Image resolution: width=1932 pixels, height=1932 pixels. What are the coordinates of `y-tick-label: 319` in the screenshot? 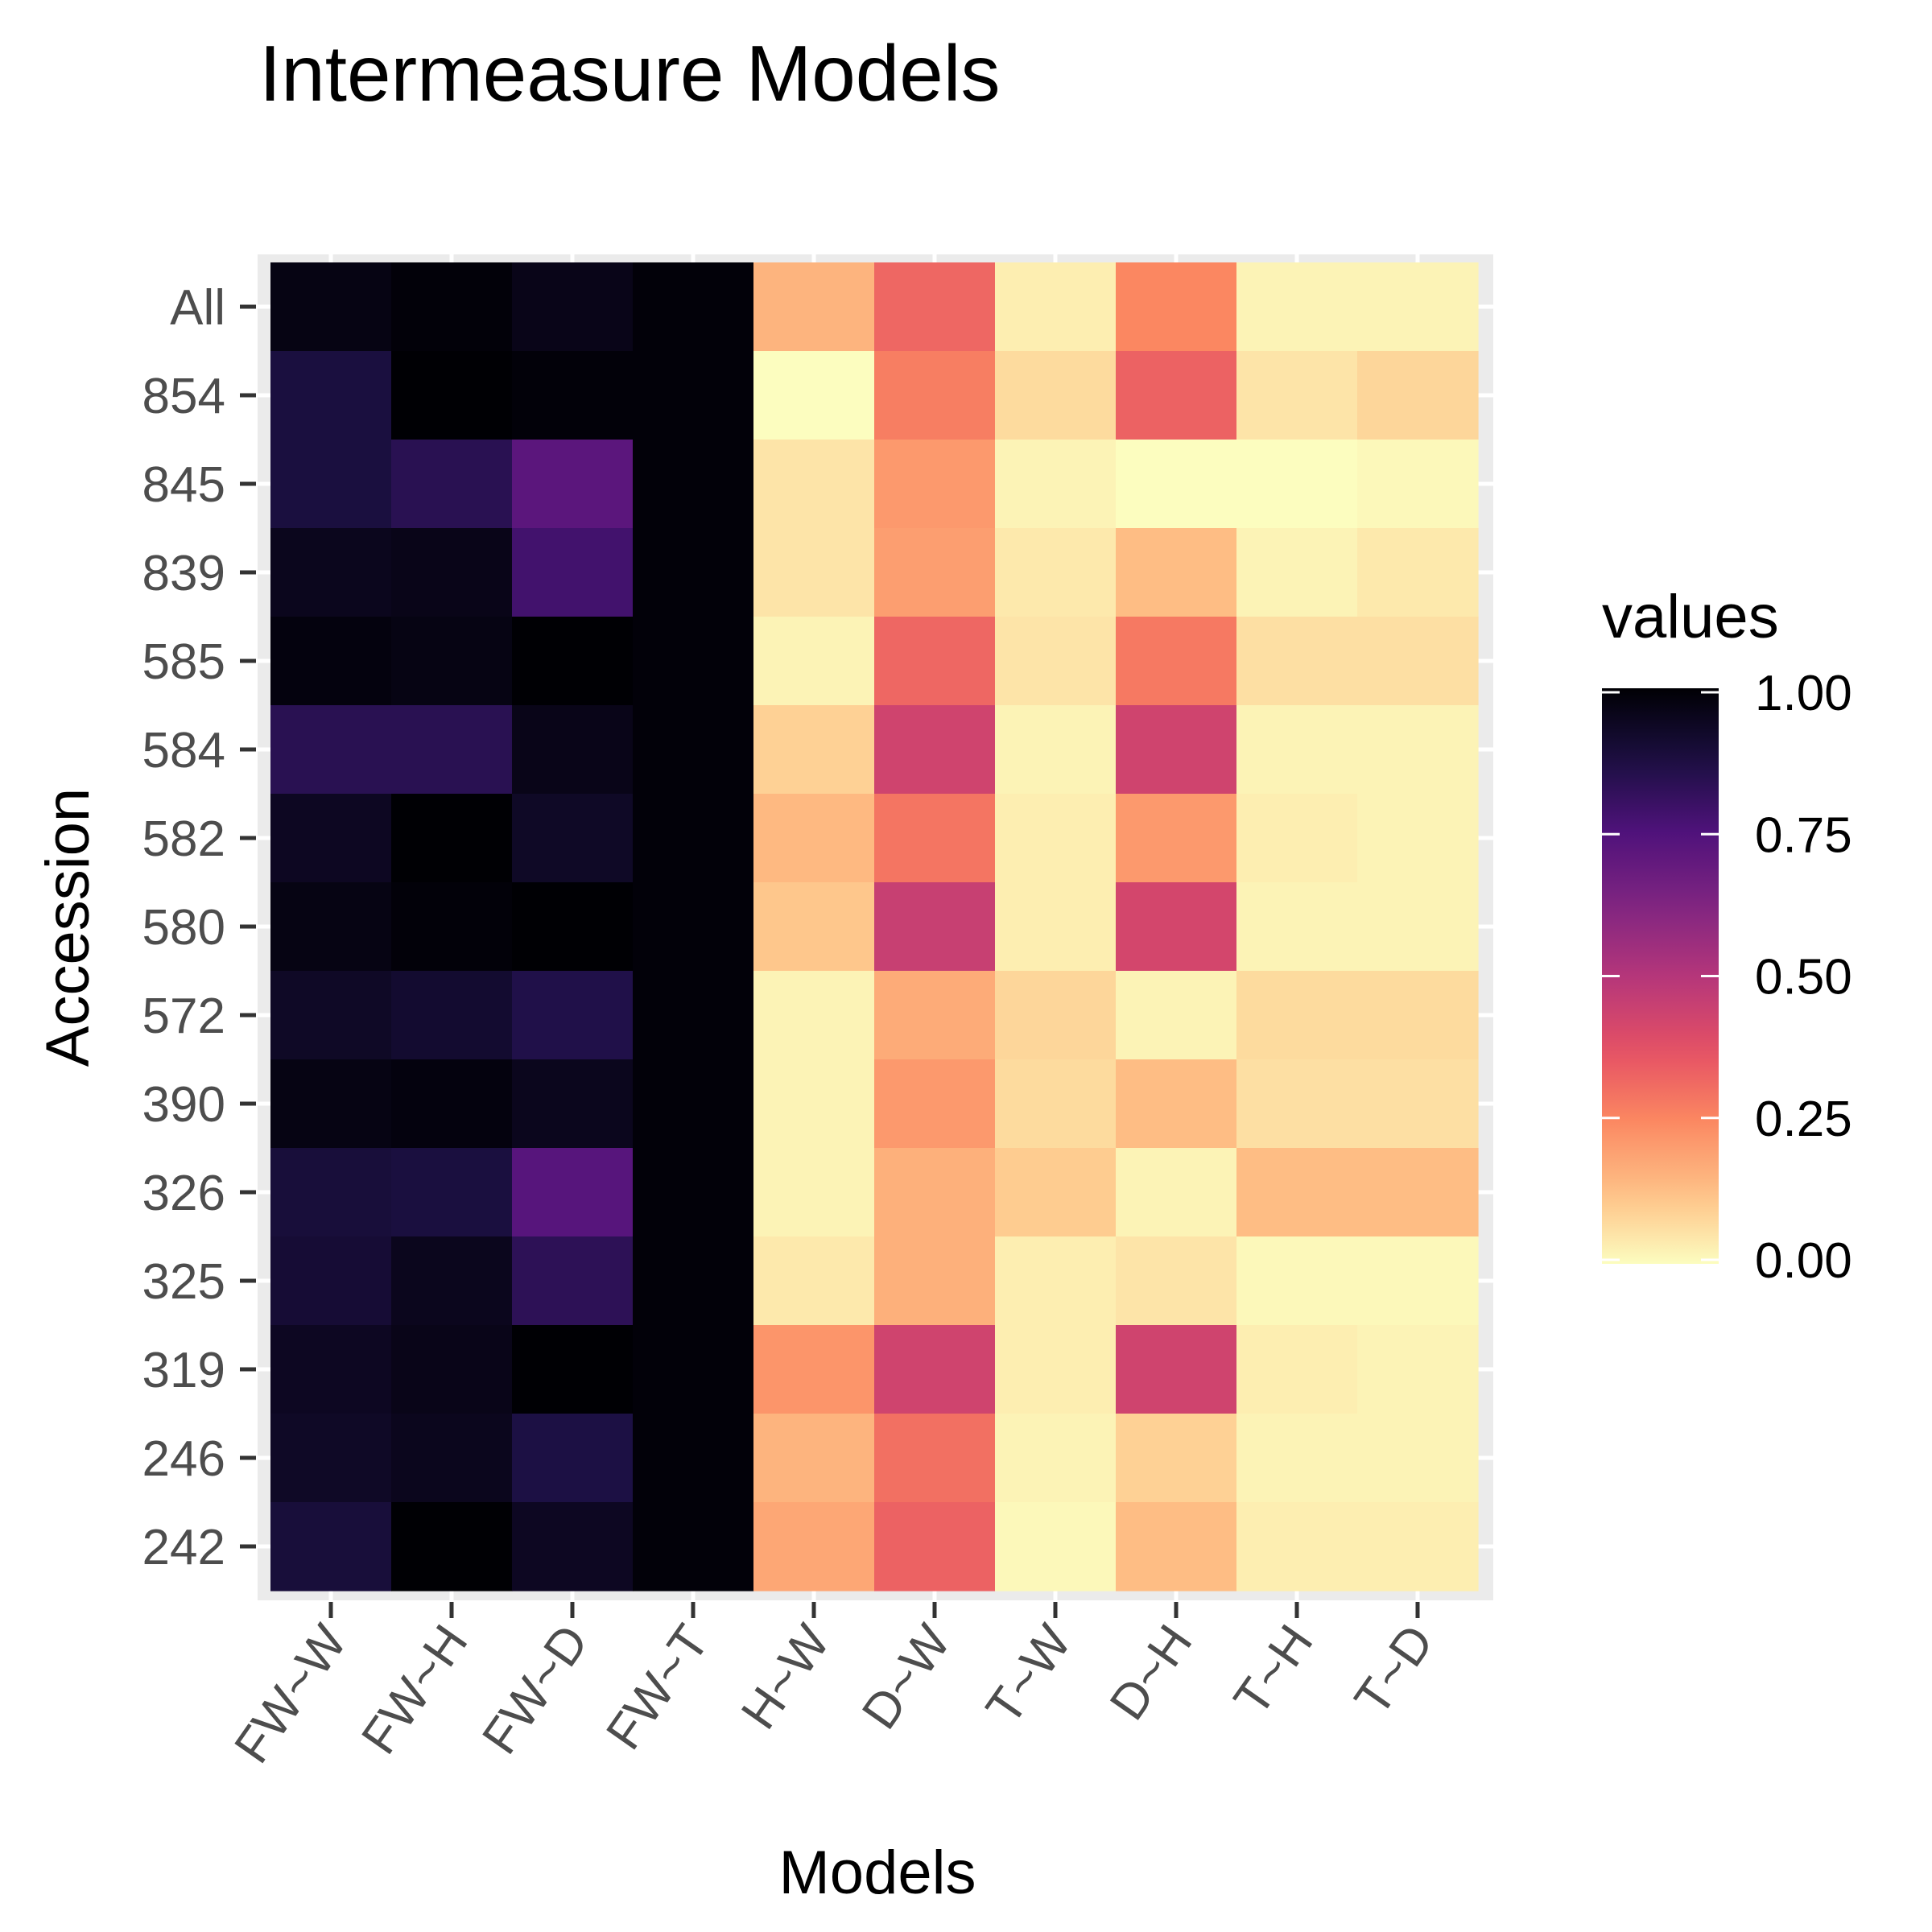 It's located at (183, 1370).